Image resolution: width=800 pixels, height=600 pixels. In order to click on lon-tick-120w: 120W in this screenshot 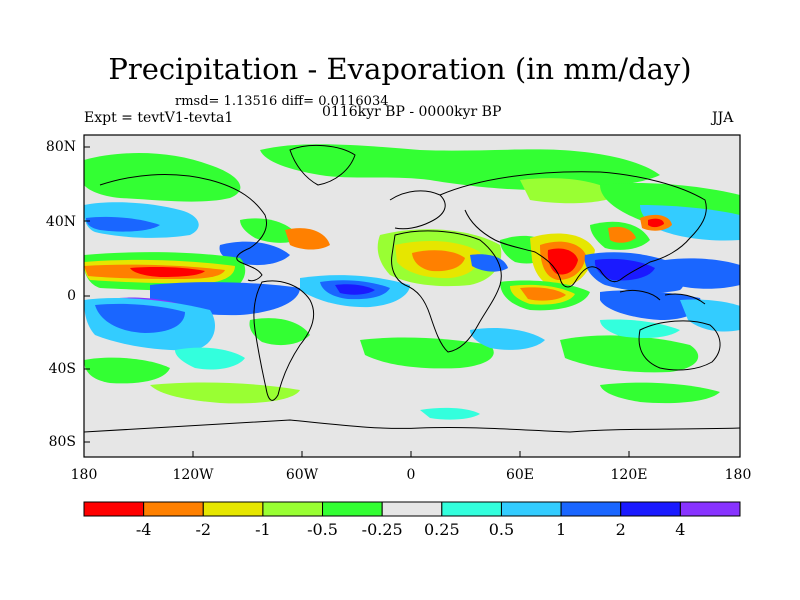, I will do `click(193, 475)`.